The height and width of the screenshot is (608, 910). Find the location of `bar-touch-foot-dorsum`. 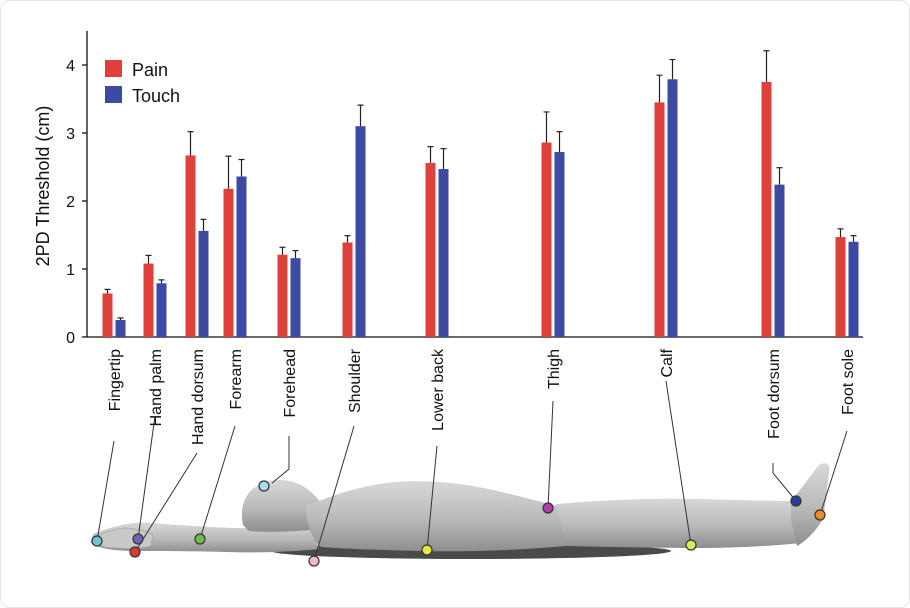

bar-touch-foot-dorsum is located at coordinates (779, 260).